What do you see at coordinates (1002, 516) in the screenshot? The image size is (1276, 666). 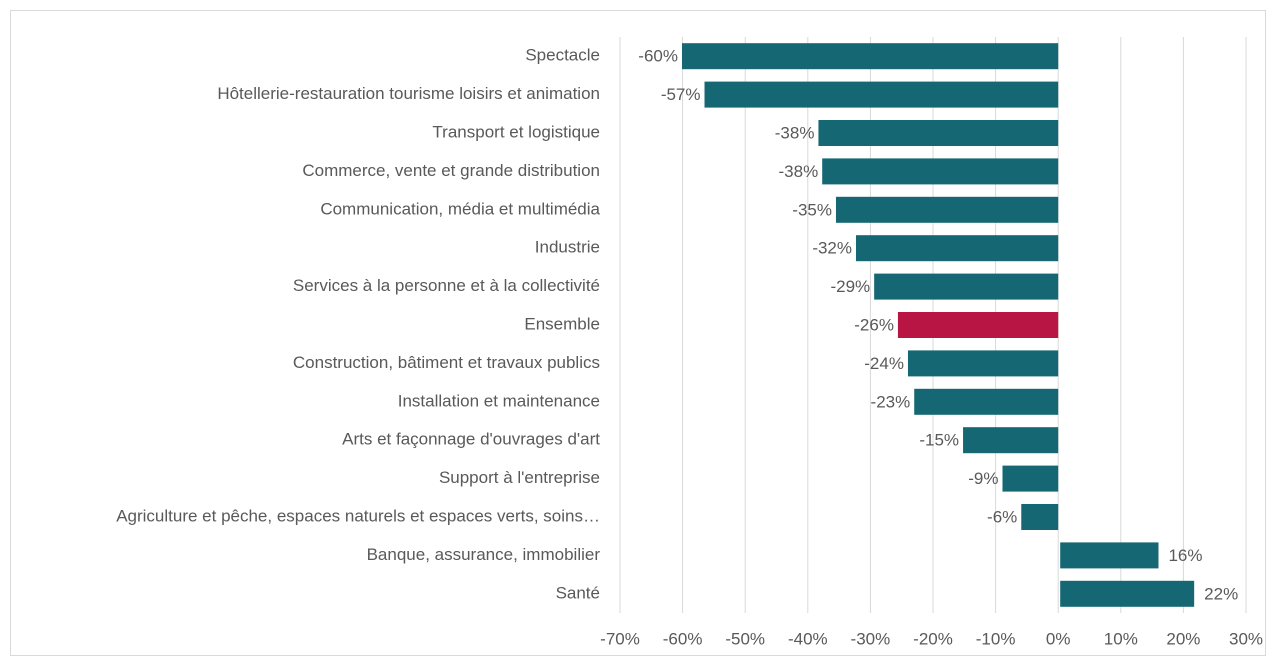 I see `value-label: -6%` at bounding box center [1002, 516].